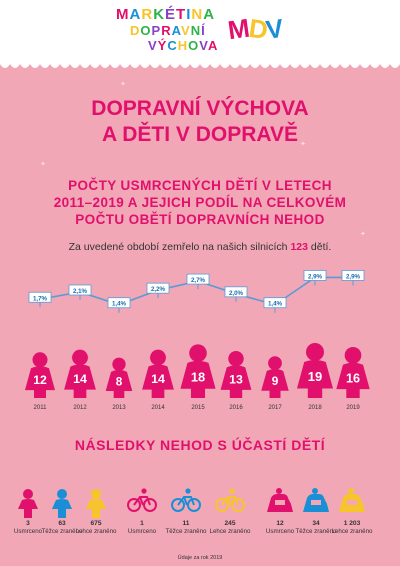  Describe the element at coordinates (200, 219) in the screenshot. I see `subtitle-line-3: POČTU OBĚTÍ DOPRAVNÍCH NEHOD` at that location.